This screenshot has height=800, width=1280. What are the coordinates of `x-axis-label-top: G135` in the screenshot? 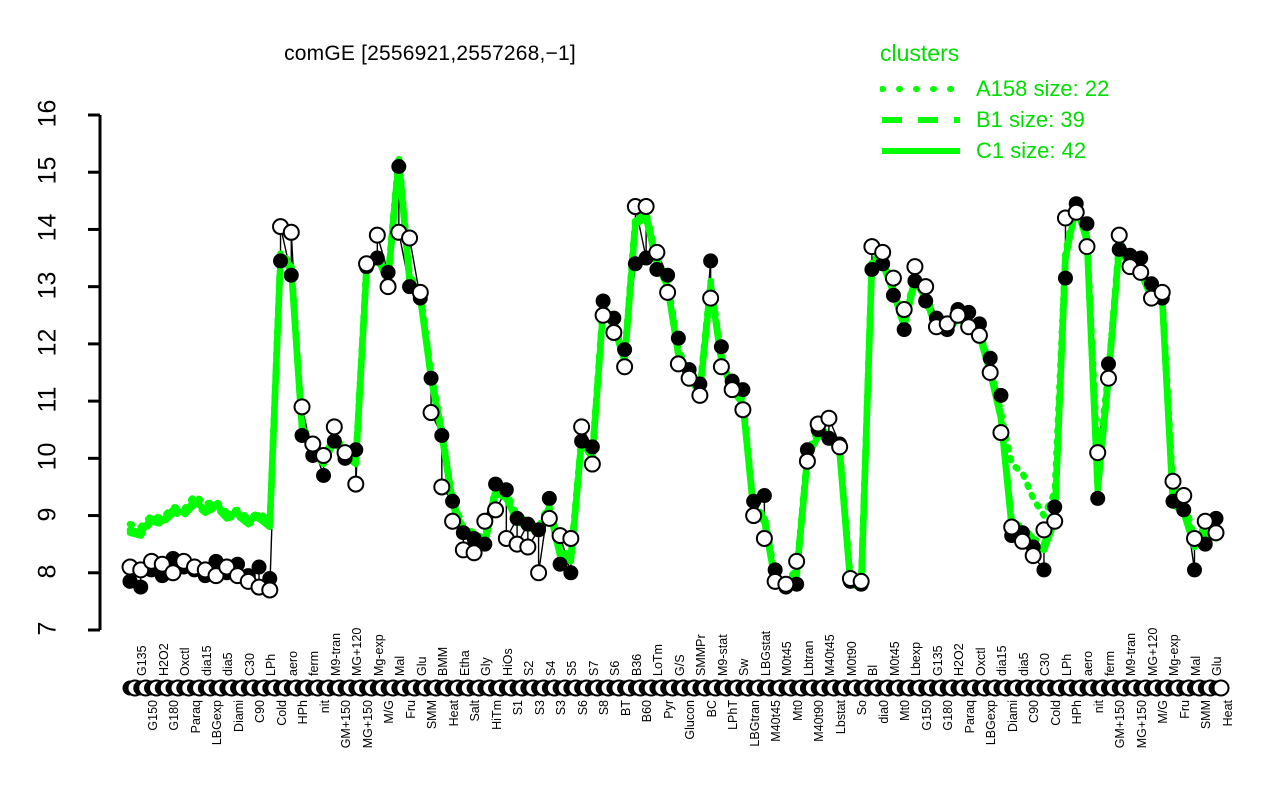 It's located at (142, 660).